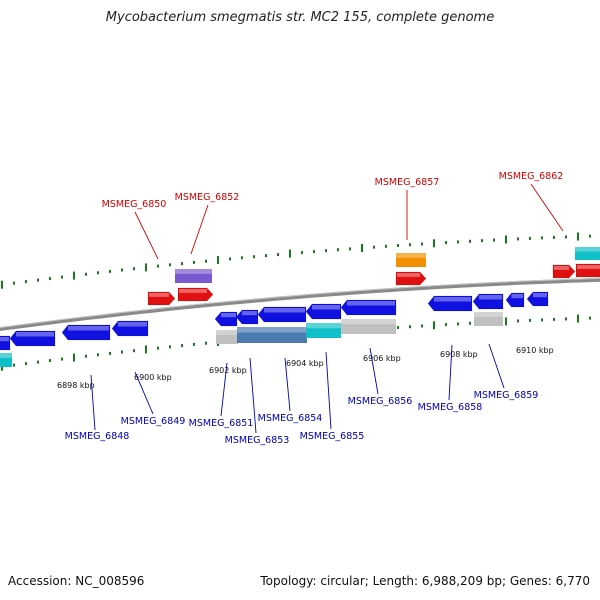 Image resolution: width=600 pixels, height=600 pixels. I want to click on purple-feature, so click(193, 276).